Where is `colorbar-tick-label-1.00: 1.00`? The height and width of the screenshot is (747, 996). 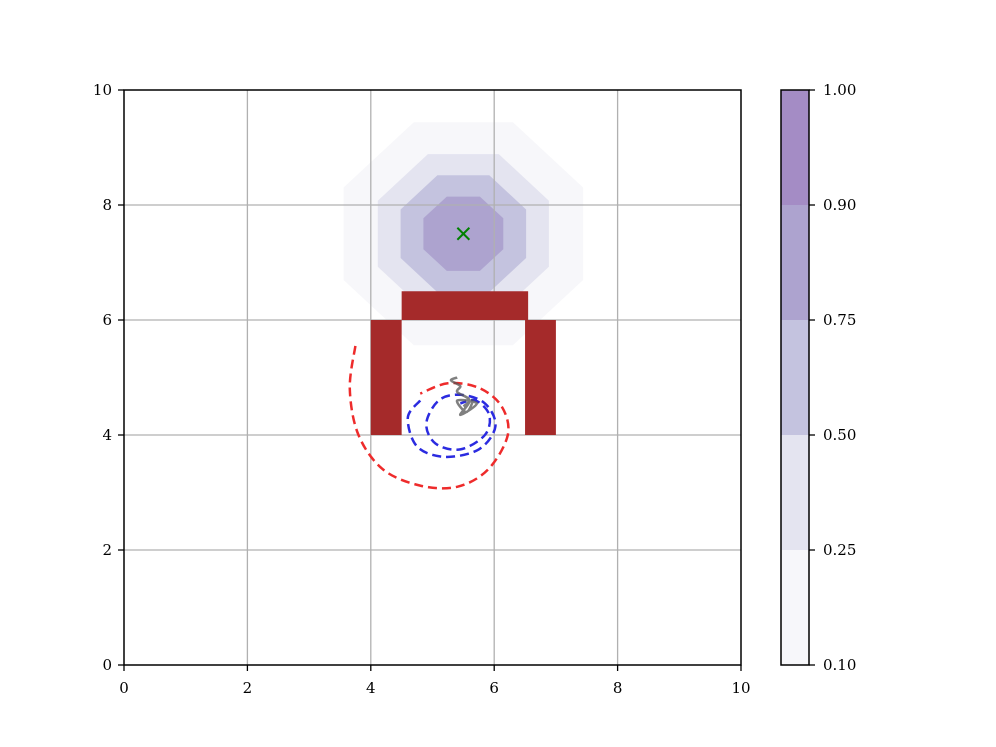 colorbar-tick-label-1.00: 1.00 is located at coordinates (839, 90).